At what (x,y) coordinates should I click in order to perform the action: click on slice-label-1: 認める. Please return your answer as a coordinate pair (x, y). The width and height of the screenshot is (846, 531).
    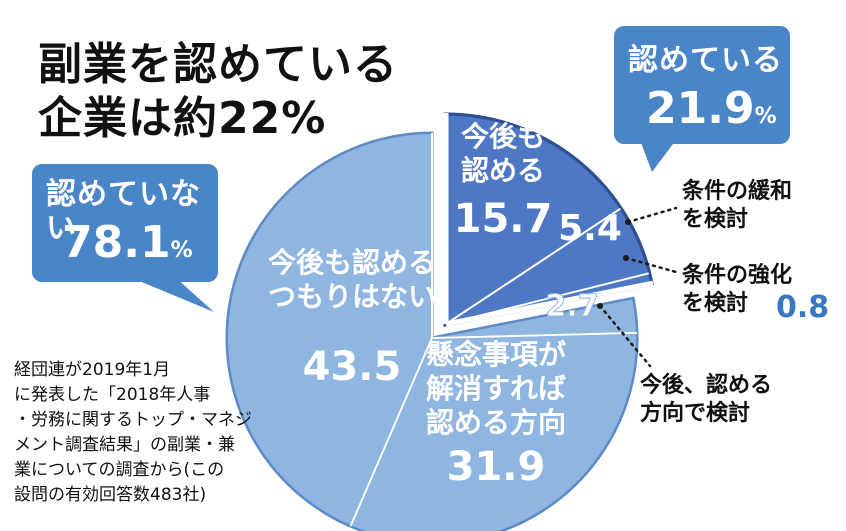
    Looking at the image, I should click on (503, 170).